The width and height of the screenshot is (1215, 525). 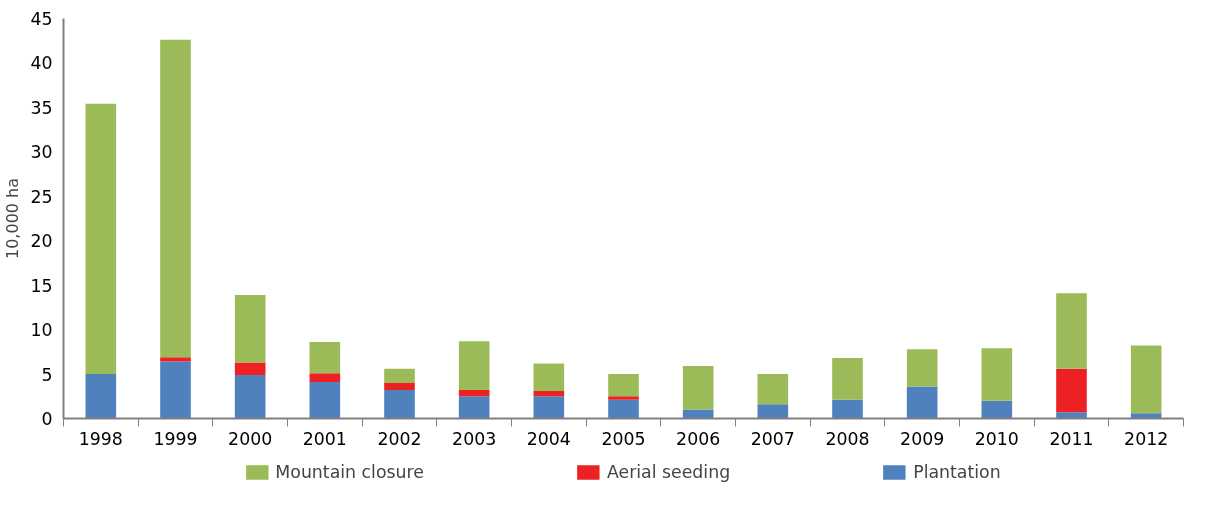 I want to click on x-tick-label: 2003, so click(x=474, y=438).